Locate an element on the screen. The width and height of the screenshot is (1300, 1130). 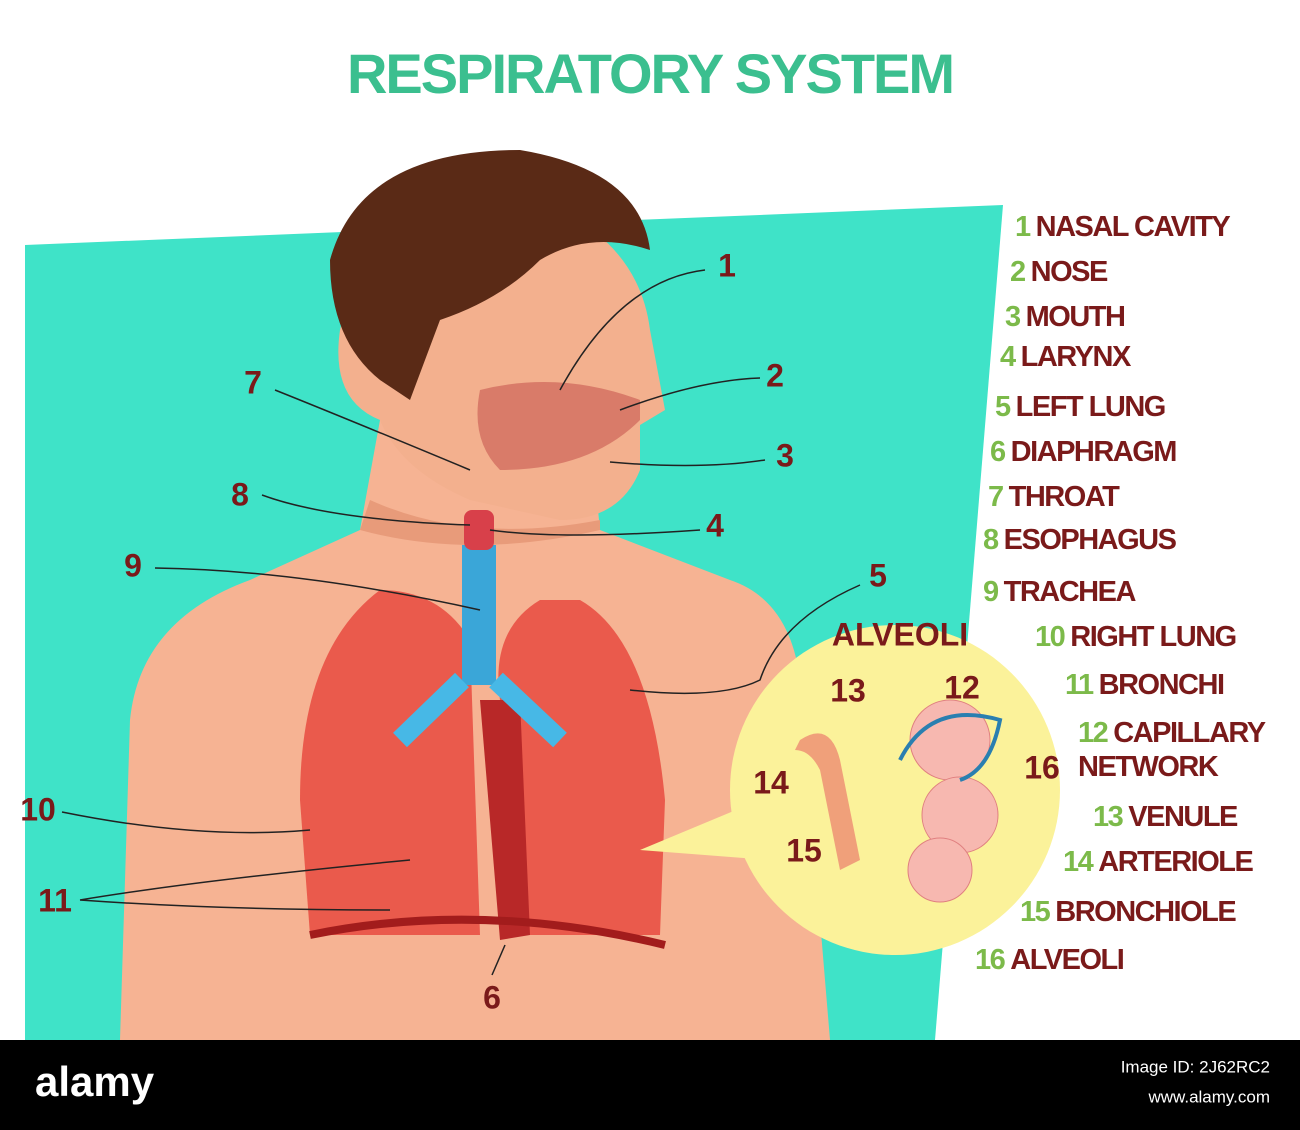
legend-item: 14 ARTERIOLE is located at coordinates (1158, 862).